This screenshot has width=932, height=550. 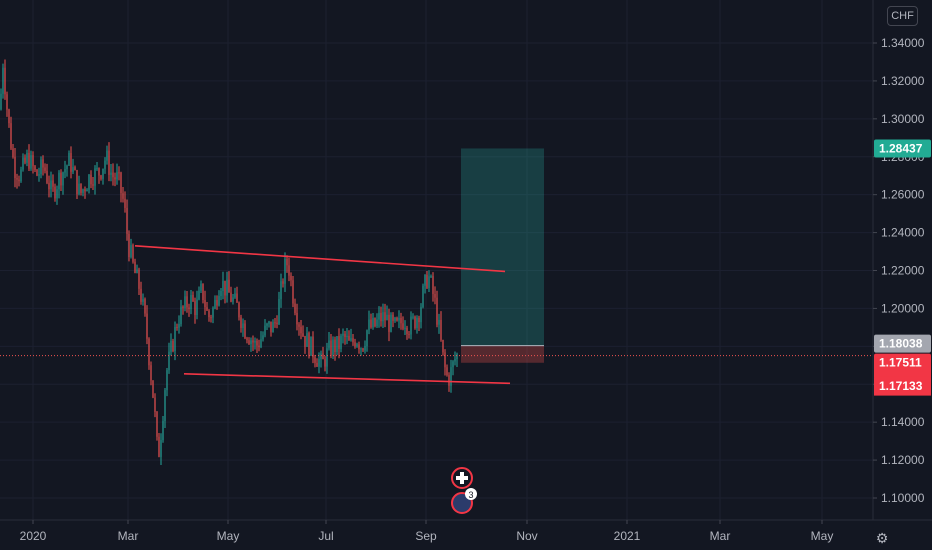 What do you see at coordinates (720, 536) in the screenshot?
I see `time-tick-label: Mar` at bounding box center [720, 536].